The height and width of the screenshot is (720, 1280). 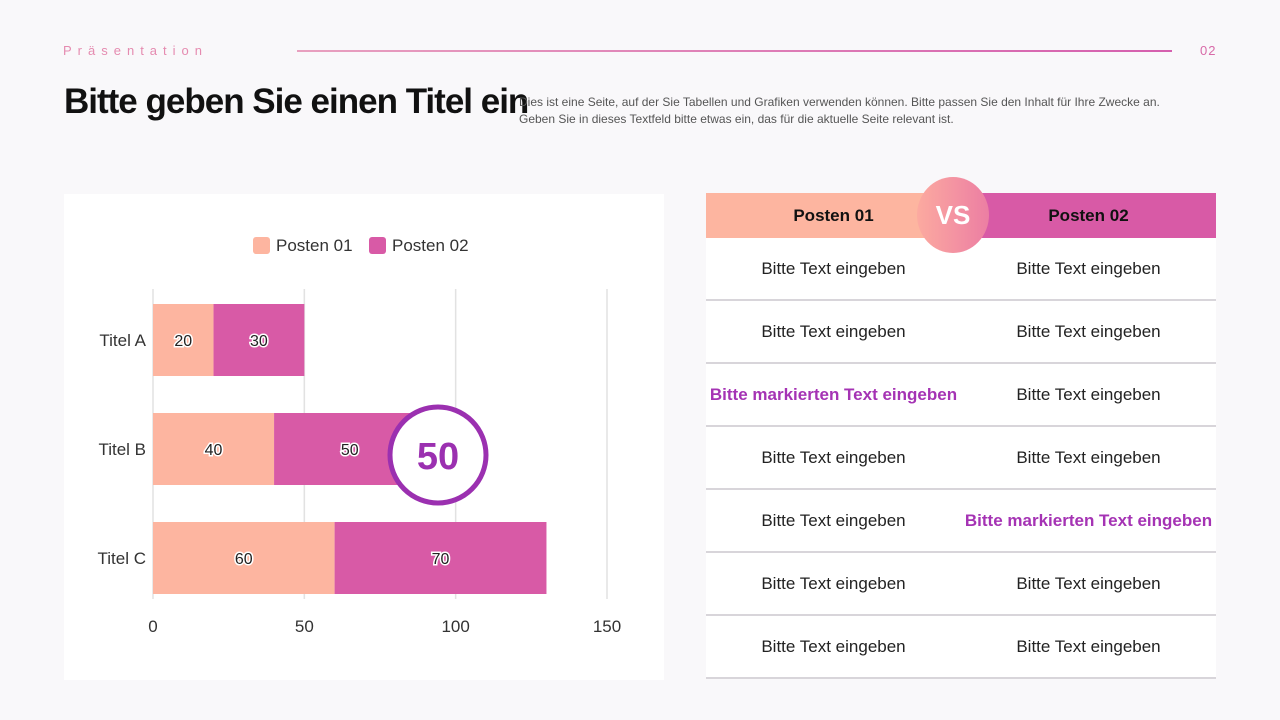 I want to click on y-category-label: Titel C, so click(x=122, y=558).